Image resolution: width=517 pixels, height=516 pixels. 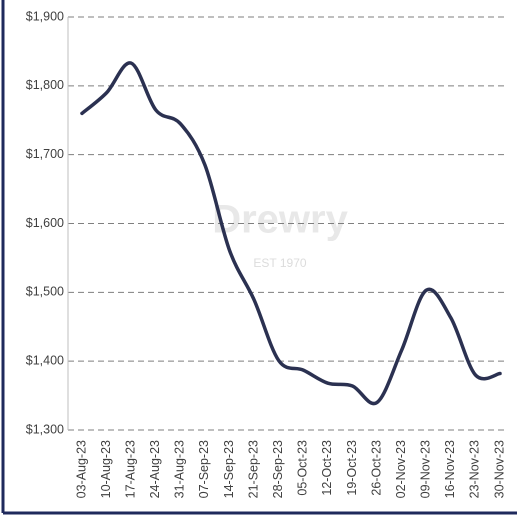 I want to click on x-tick-label: 23-Nov-23, so click(x=475, y=469).